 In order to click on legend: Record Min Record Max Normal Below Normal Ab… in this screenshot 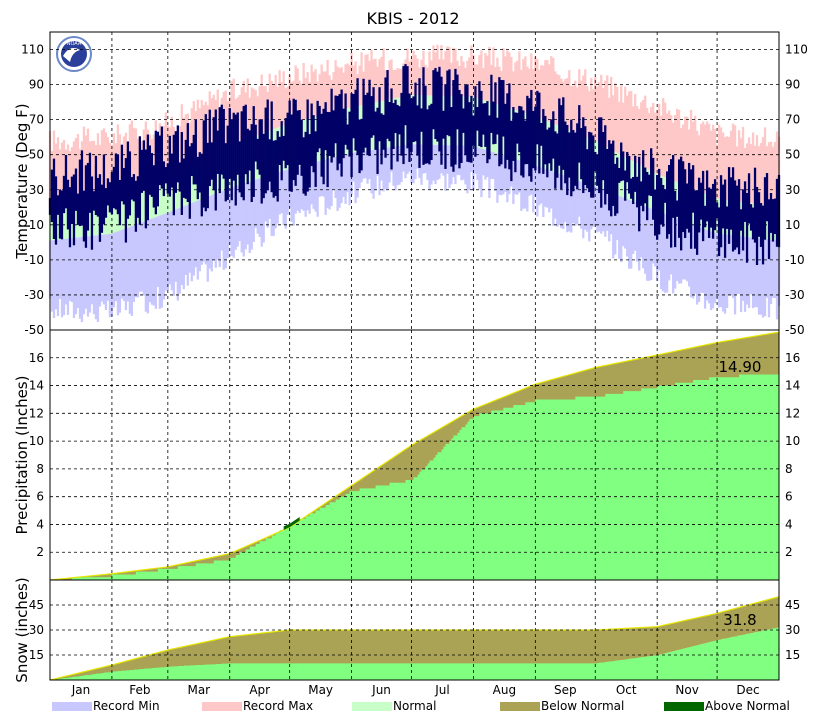, I will do `click(421, 706)`.